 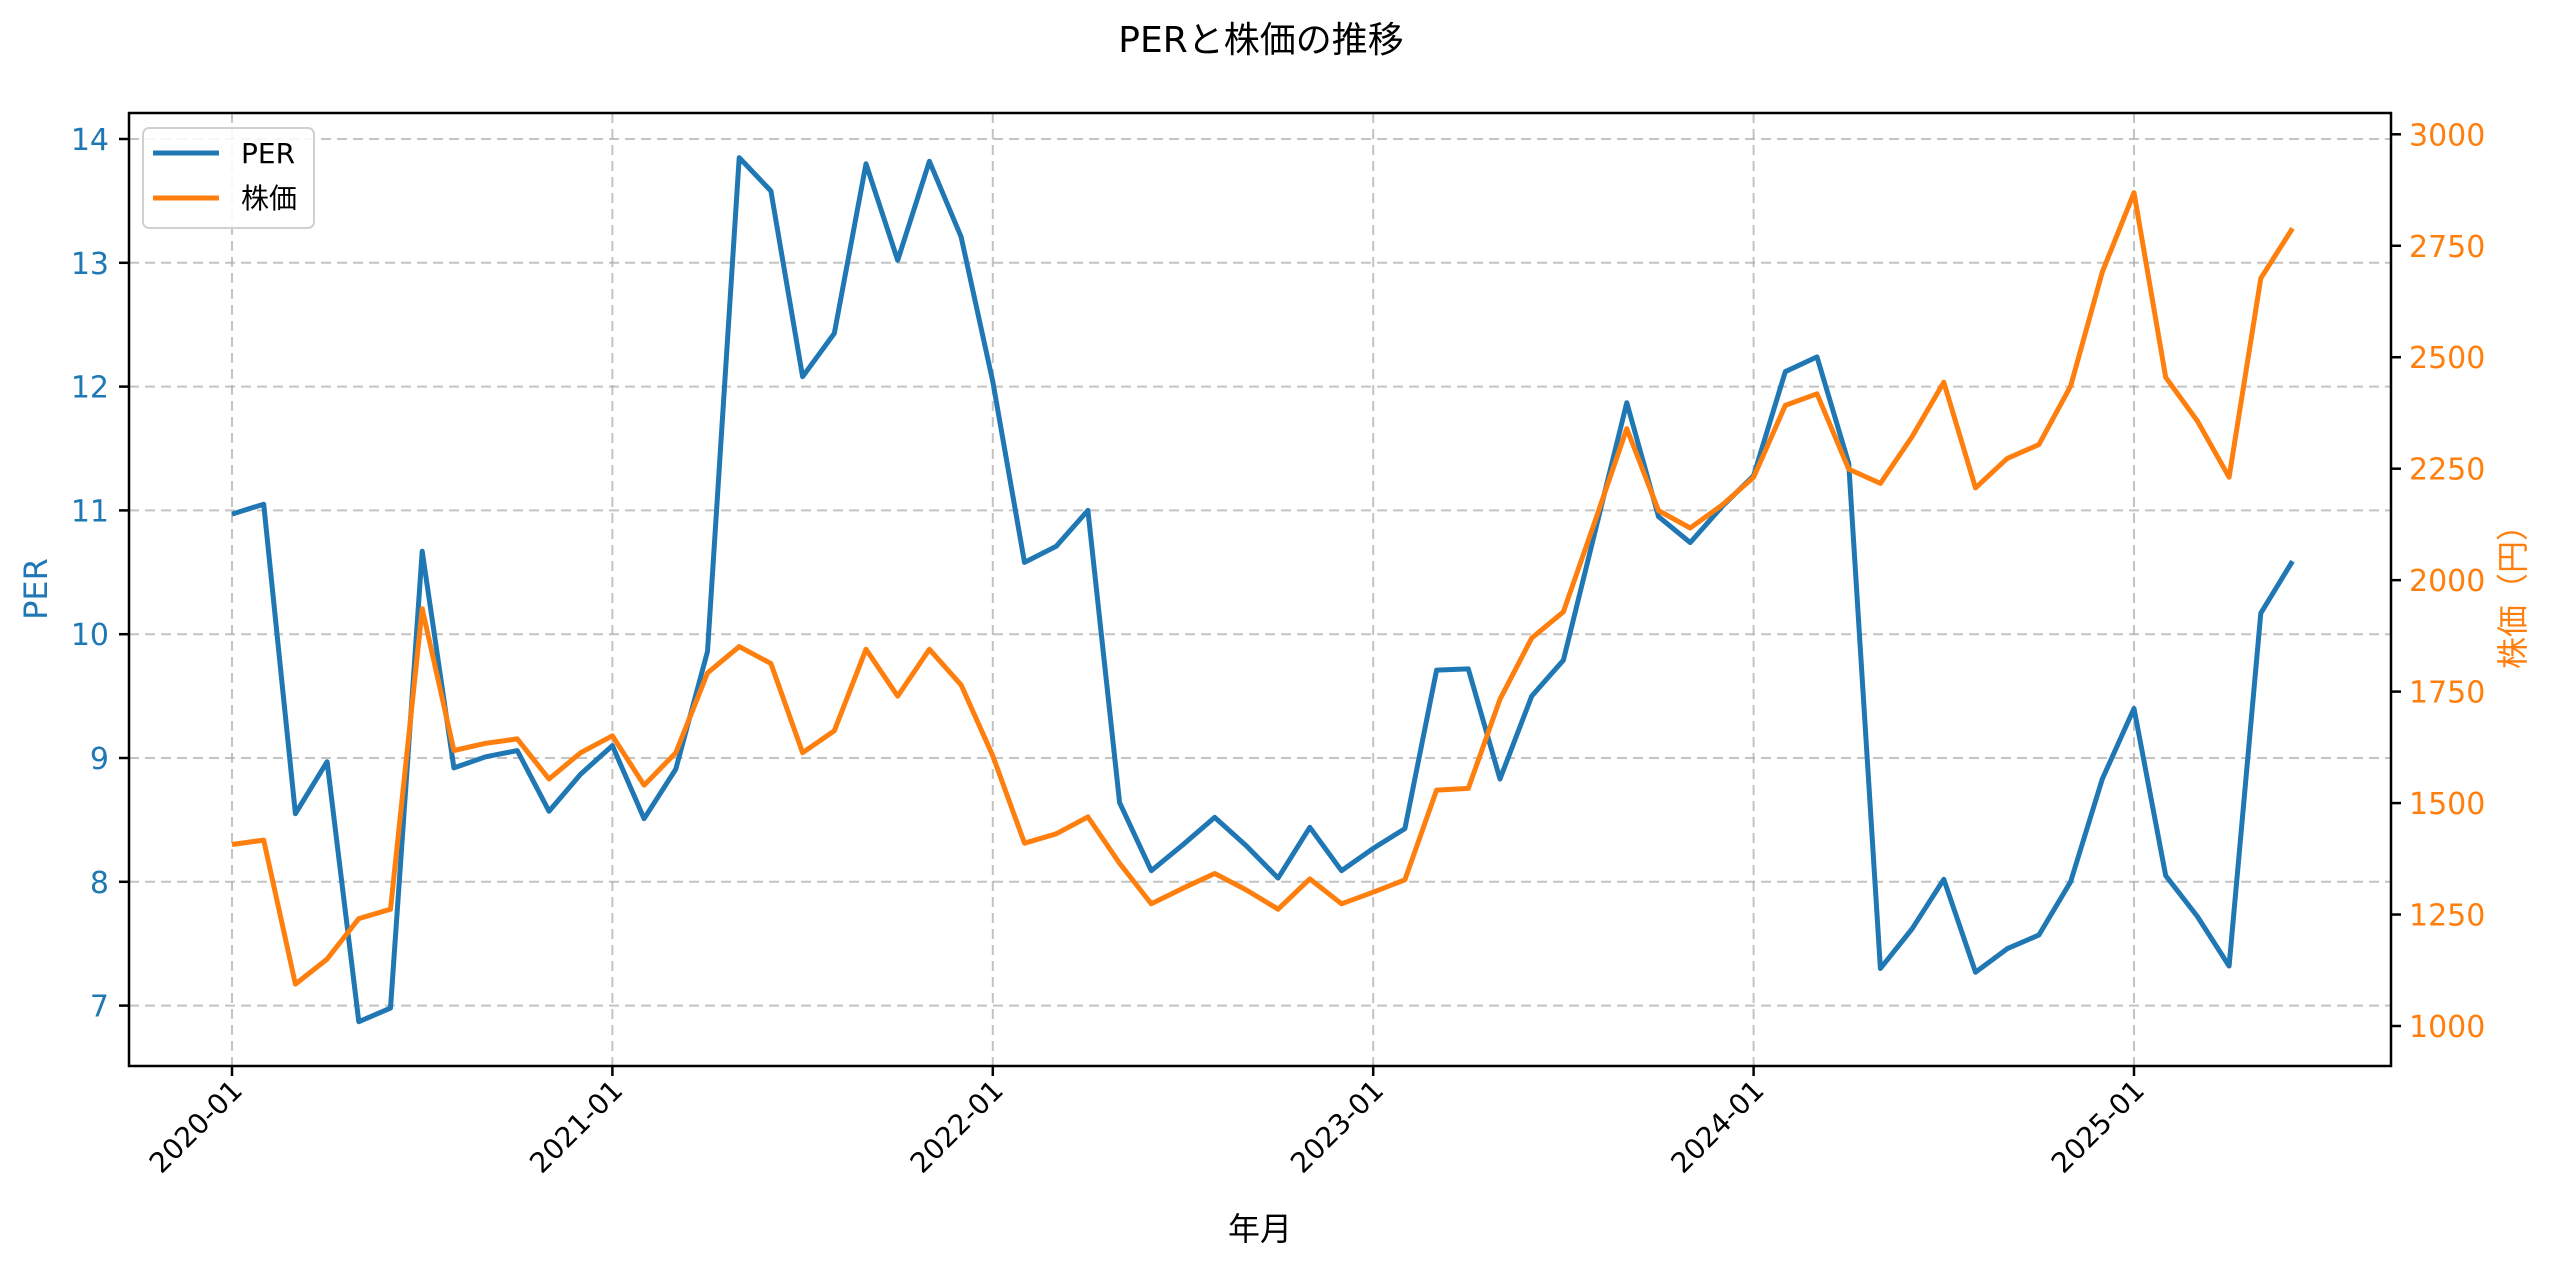 What do you see at coordinates (2447, 358) in the screenshot?
I see `right-tick-label: 2500` at bounding box center [2447, 358].